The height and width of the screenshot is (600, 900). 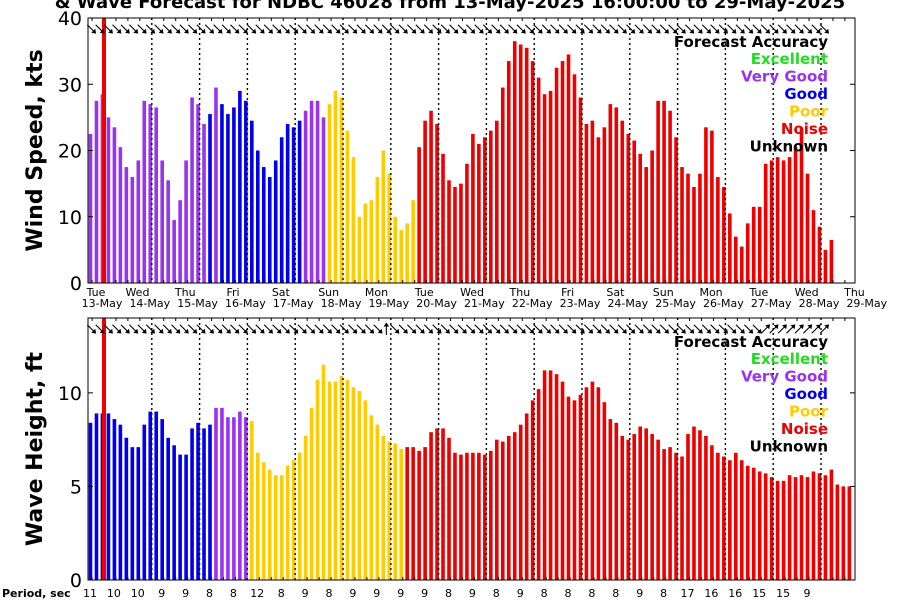 I want to click on day-date: 28-May, so click(x=819, y=303).